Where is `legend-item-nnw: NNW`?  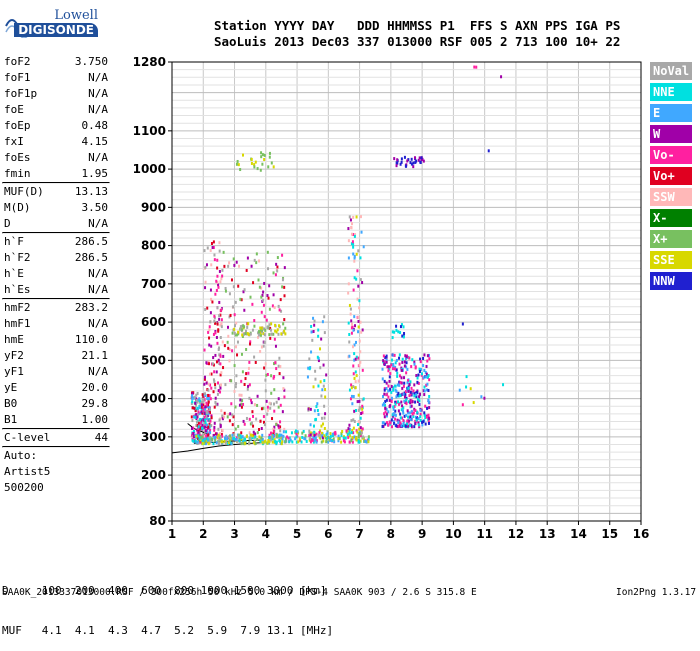
legend-item-nnw: NNW is located at coordinates (671, 281).